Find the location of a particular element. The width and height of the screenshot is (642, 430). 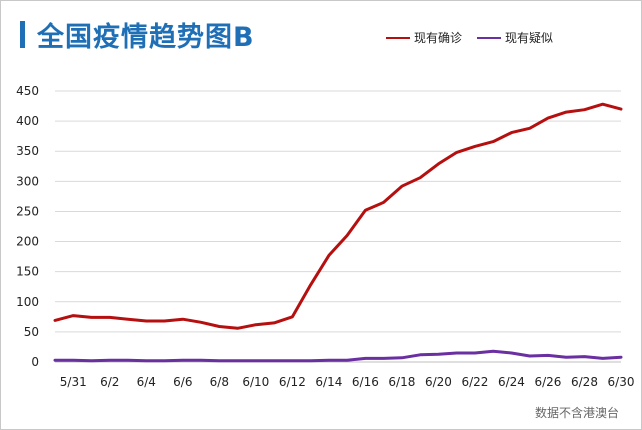

x-tick-label-6-10: 6/10 is located at coordinates (255, 382).